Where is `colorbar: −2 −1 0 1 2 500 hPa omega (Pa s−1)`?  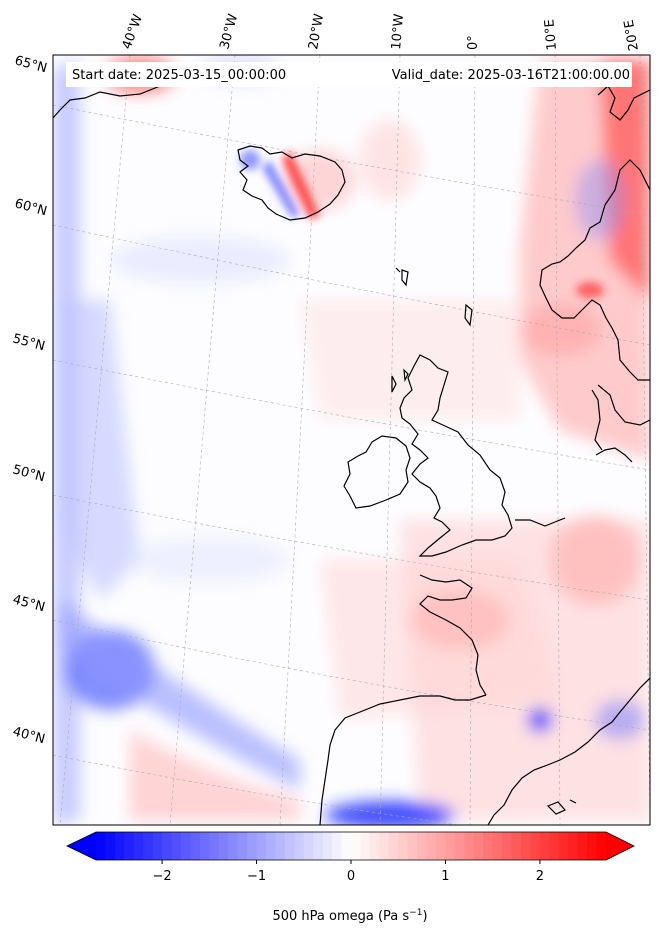
colorbar: −2 −1 0 1 2 500 hPa omega (Pa s−1) is located at coordinates (350, 877).